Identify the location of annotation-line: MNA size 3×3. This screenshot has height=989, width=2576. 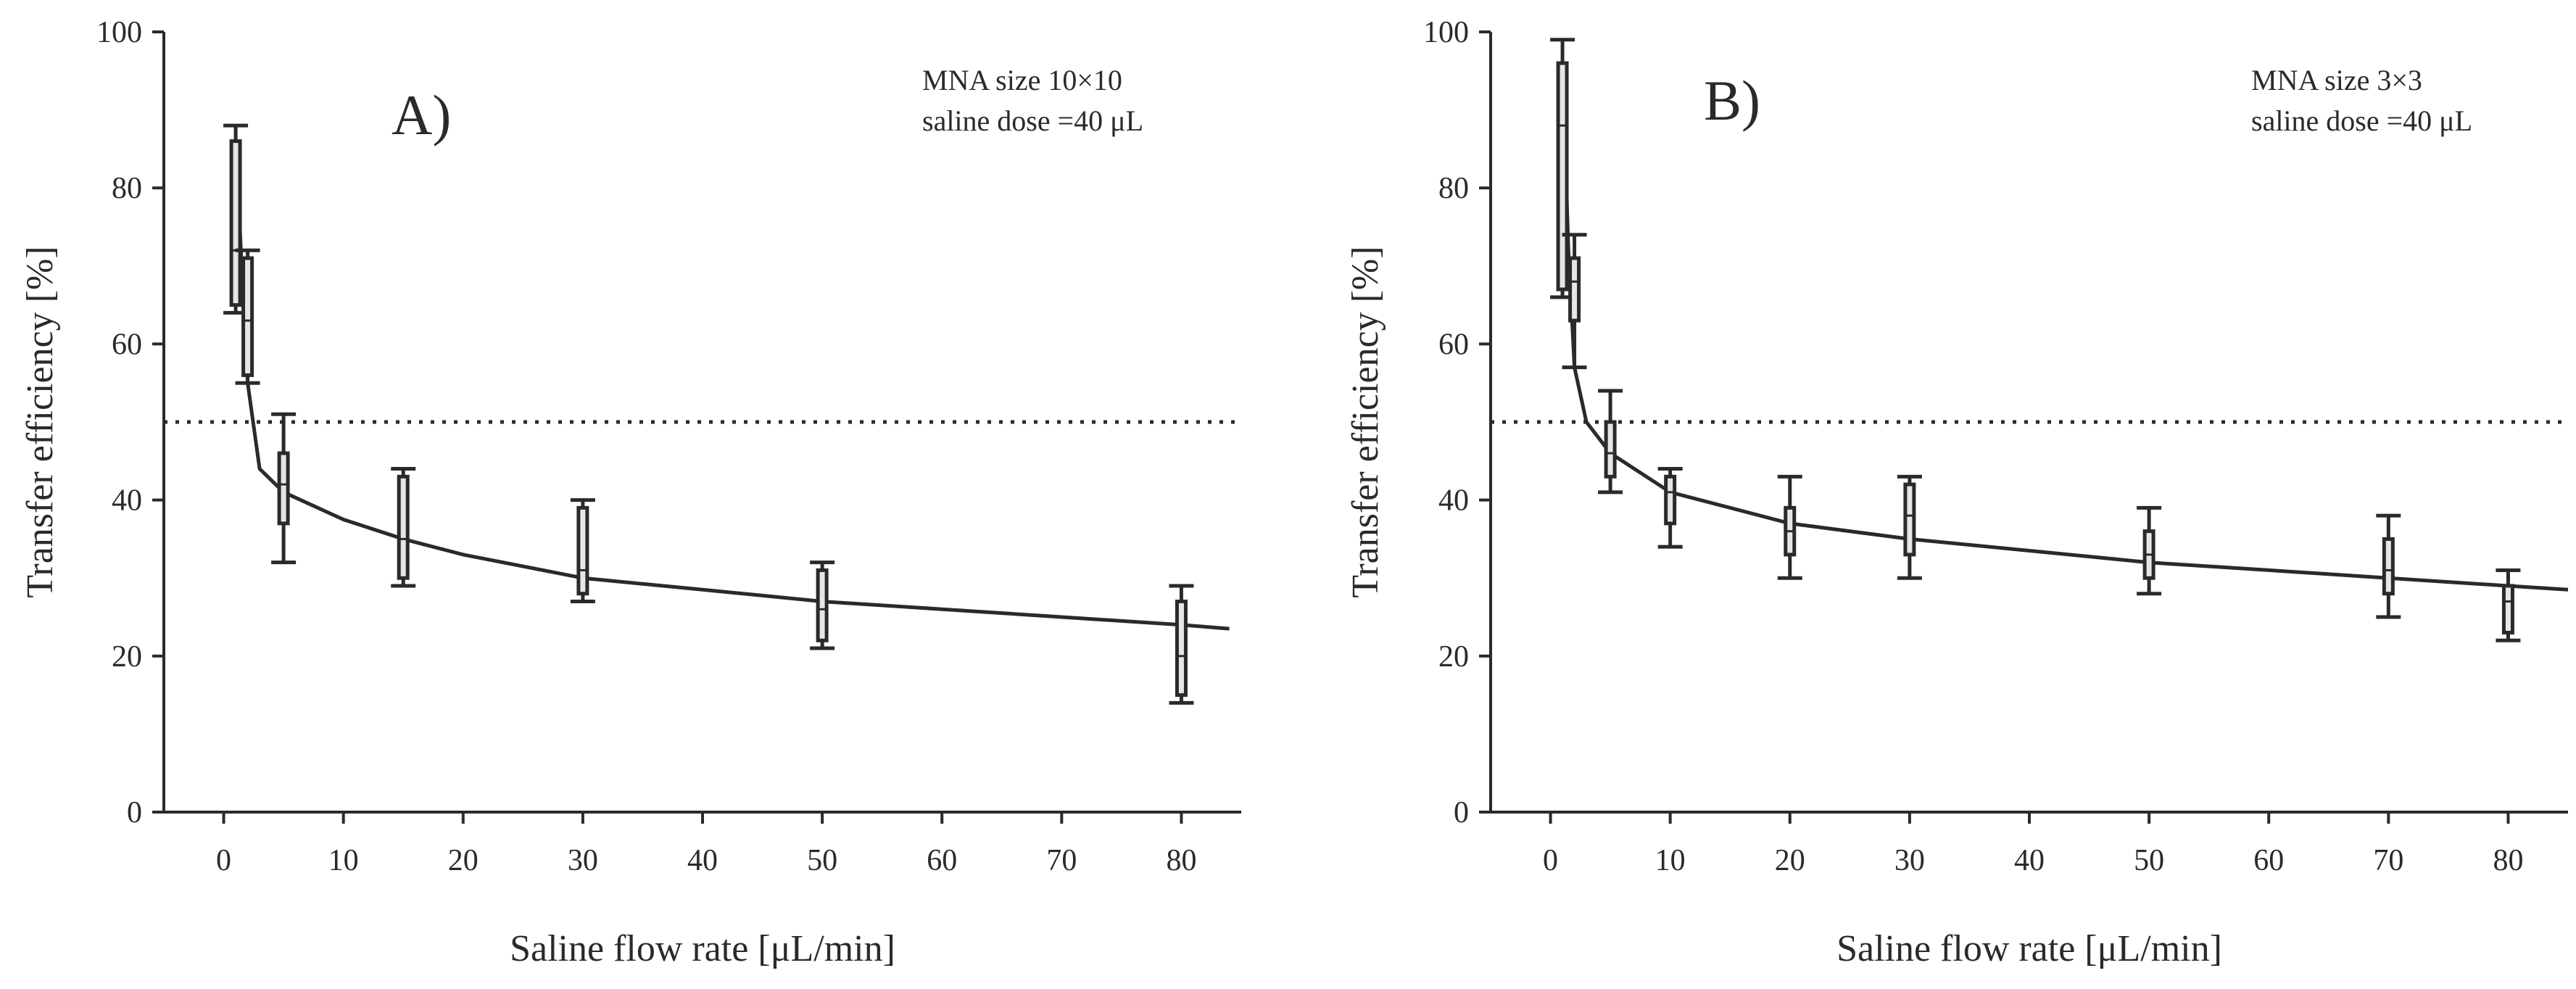
(2336, 80).